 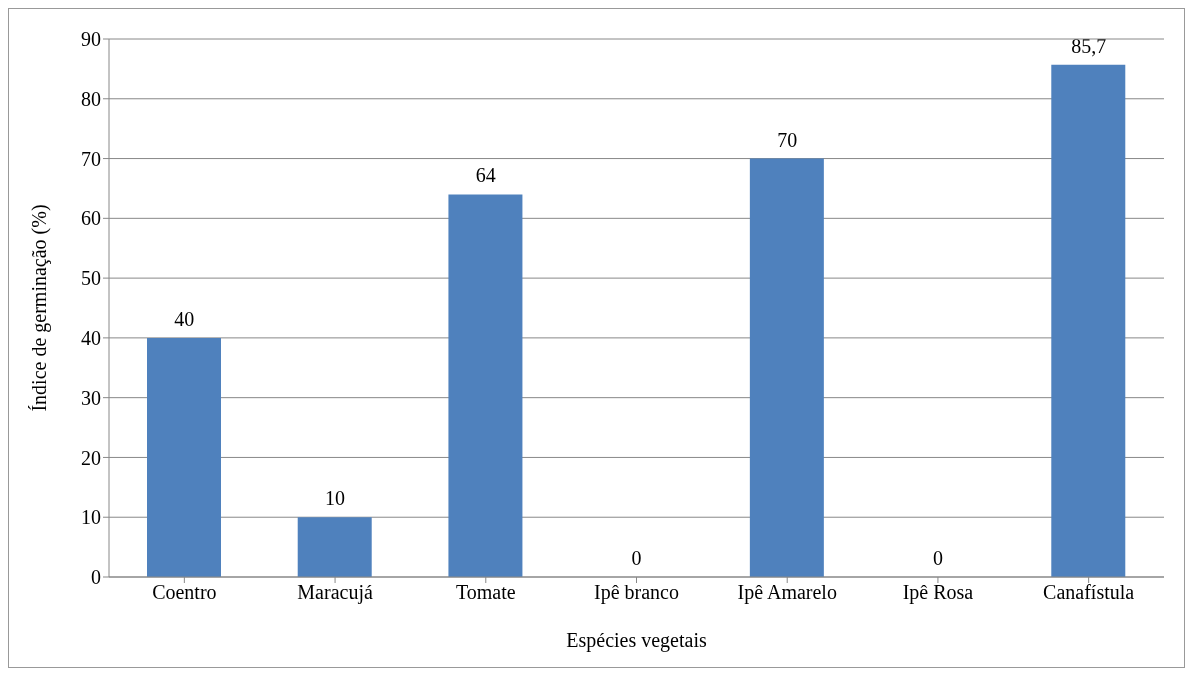 What do you see at coordinates (91, 39) in the screenshot?
I see `y-tick-label: 90` at bounding box center [91, 39].